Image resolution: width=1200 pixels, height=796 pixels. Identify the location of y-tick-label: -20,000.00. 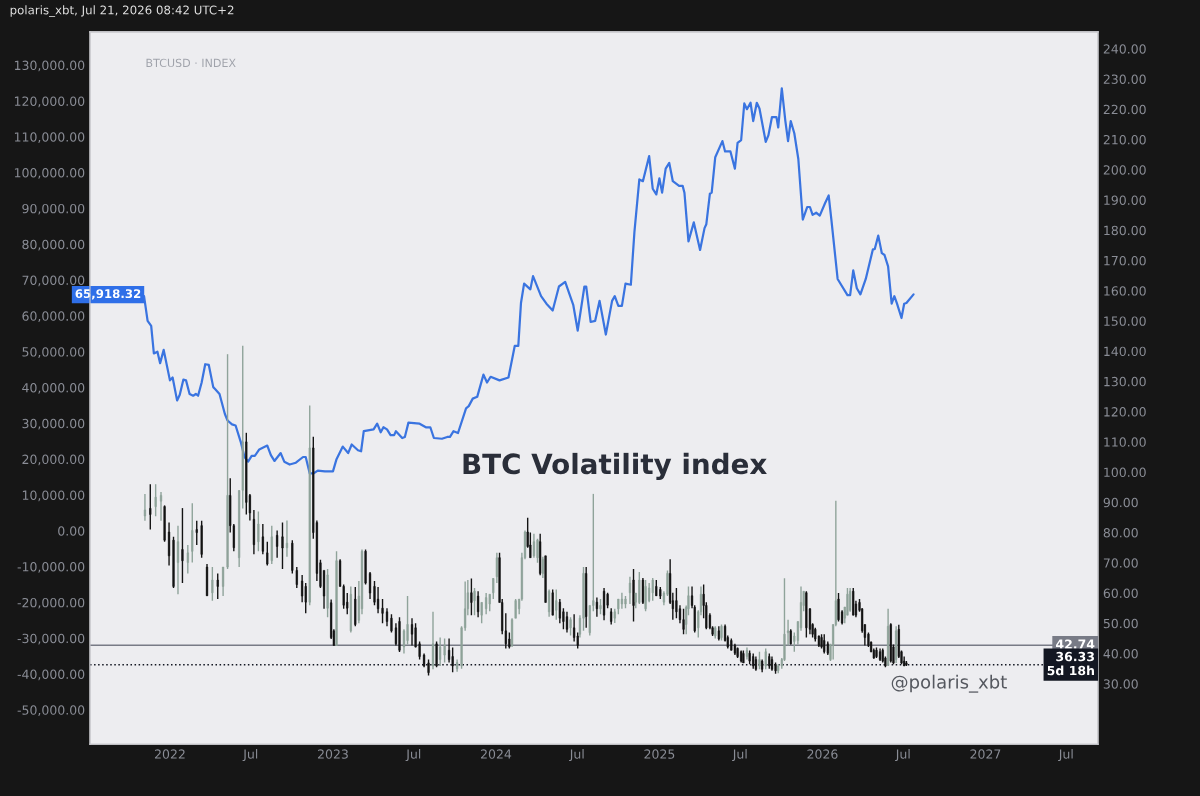
(51, 603).